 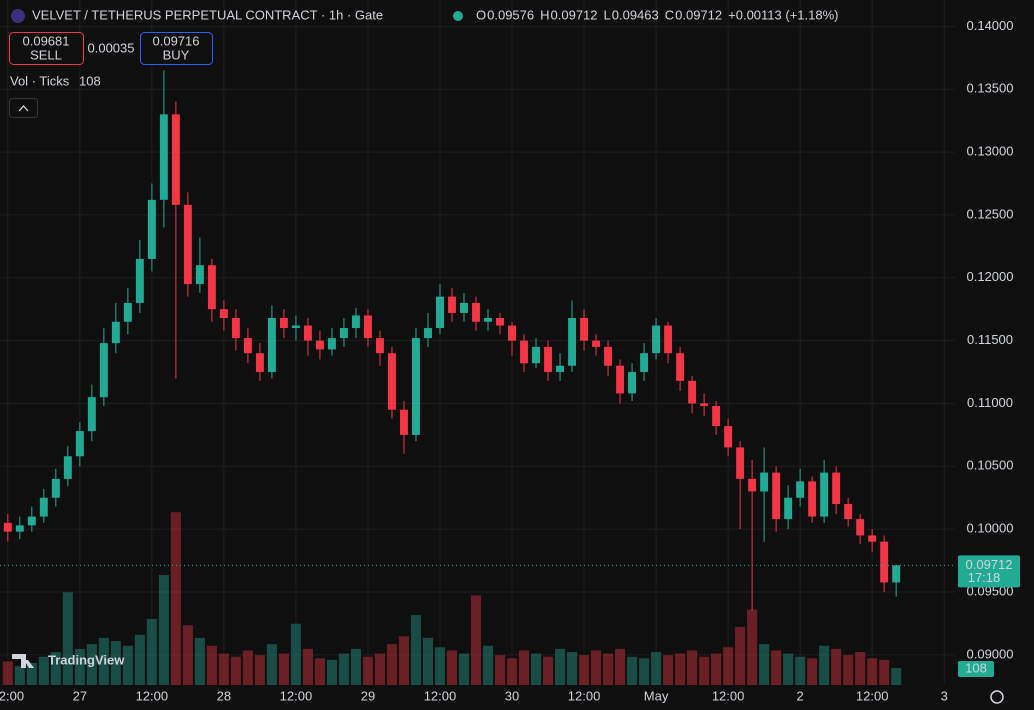 I want to click on ohlc-key: C, so click(x=669, y=14).